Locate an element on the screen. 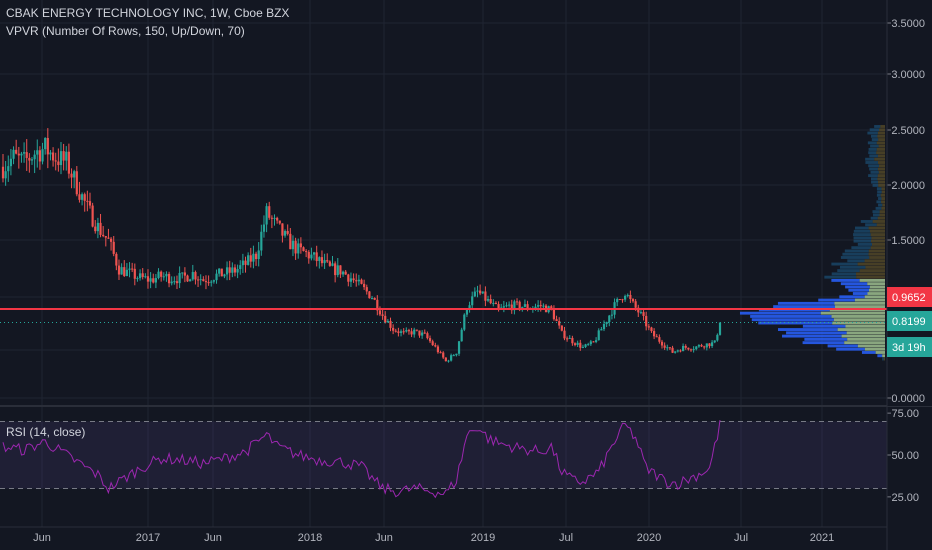  rsi-axis-bg is located at coordinates (909, 467).